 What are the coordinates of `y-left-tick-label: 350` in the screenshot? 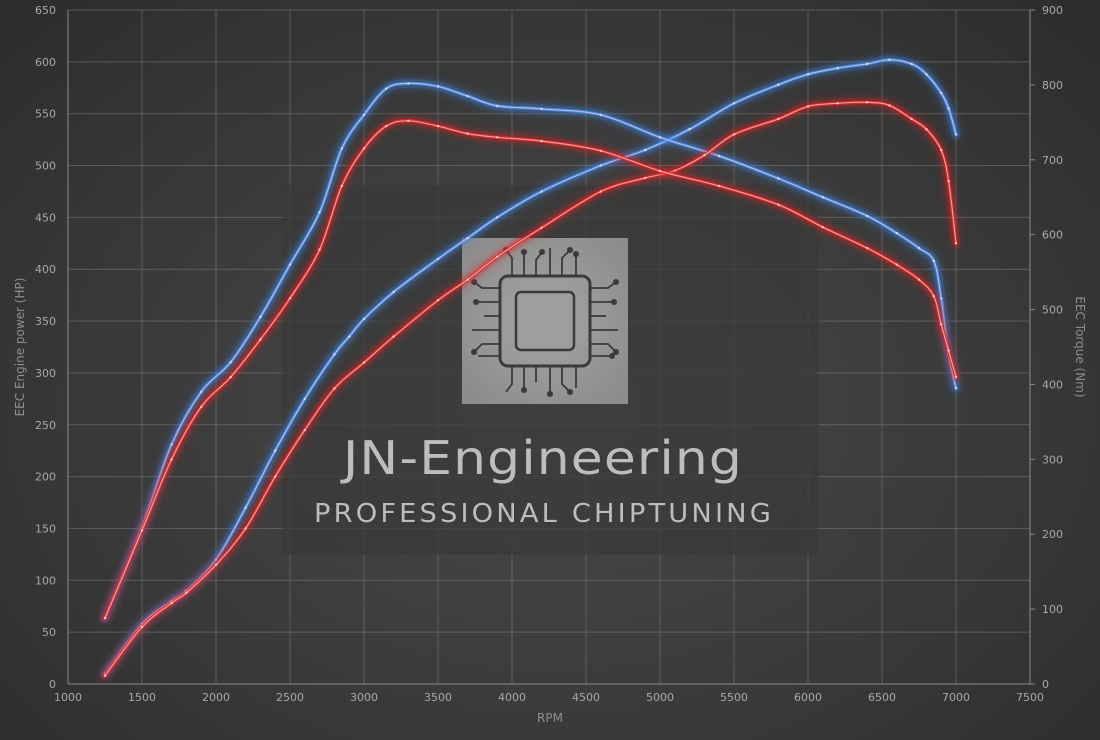 It's located at (45, 321).